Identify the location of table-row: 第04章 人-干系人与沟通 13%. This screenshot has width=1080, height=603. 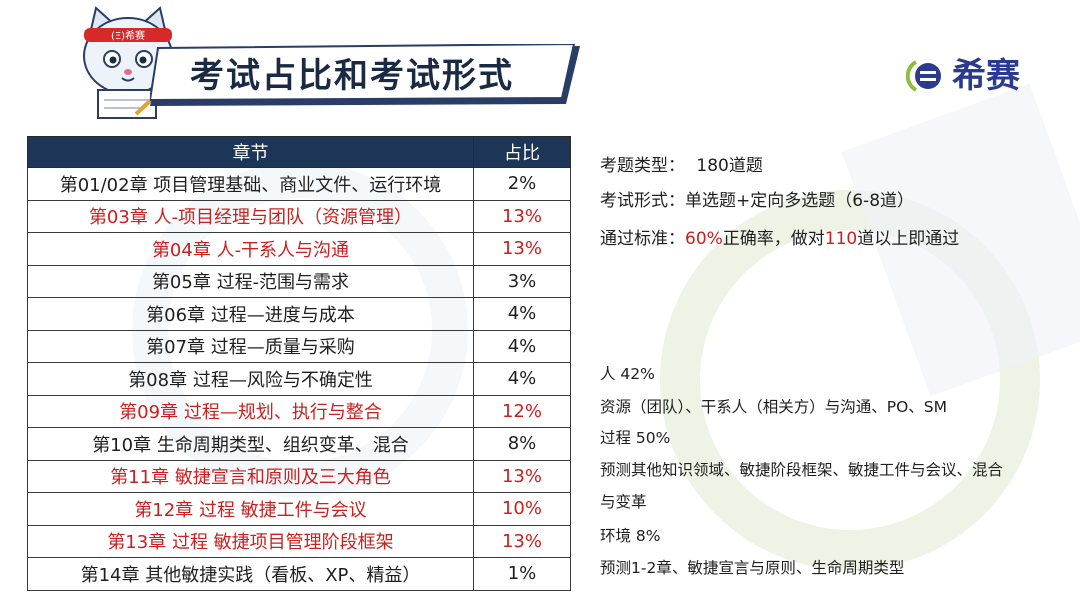
(299, 249).